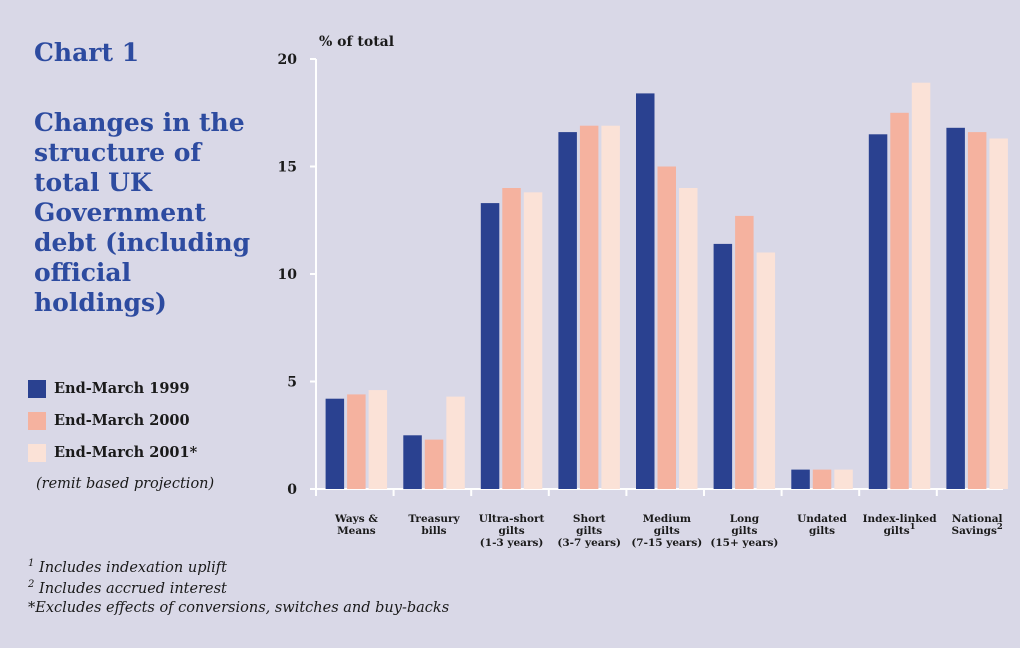 This screenshot has width=1029, height=648. I want to click on category-label-5: Medium gilts (7-15 years), so click(666, 531).